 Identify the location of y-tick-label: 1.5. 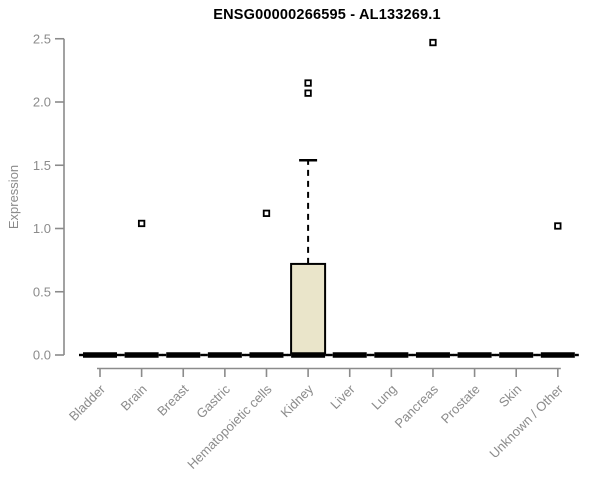
(42, 165).